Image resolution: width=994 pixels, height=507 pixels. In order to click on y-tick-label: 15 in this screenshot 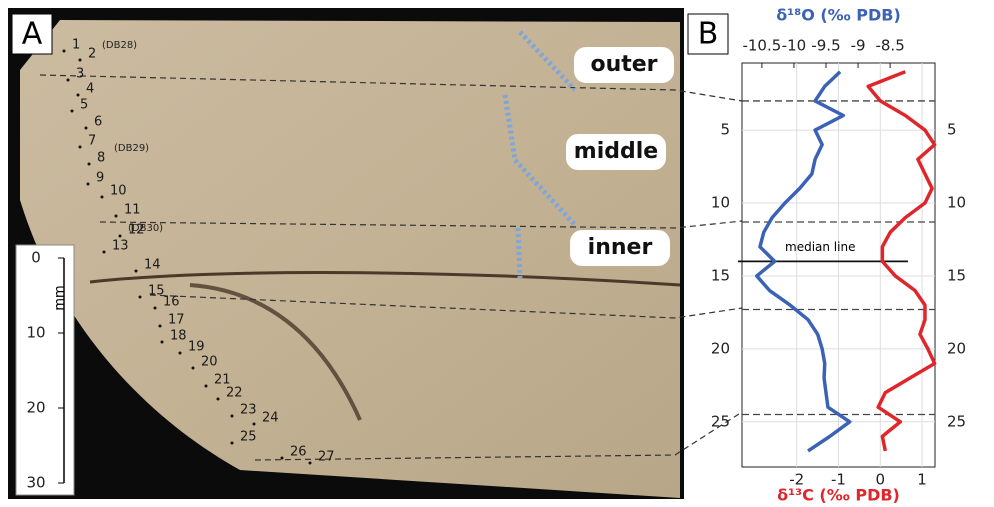, I will do `click(720, 275)`.